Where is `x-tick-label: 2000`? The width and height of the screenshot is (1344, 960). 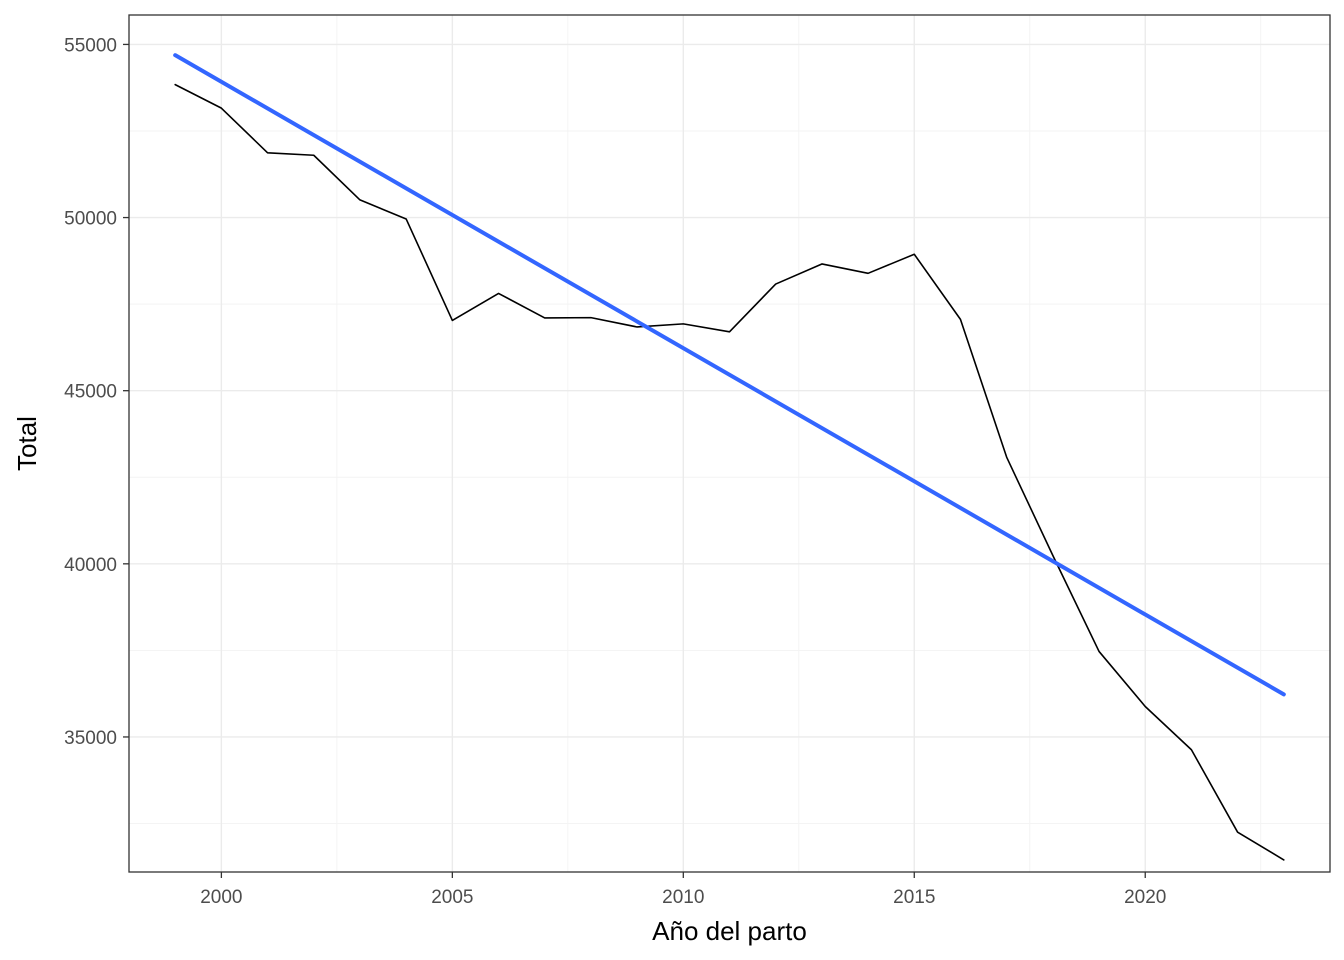
x-tick-label: 2000 is located at coordinates (221, 897).